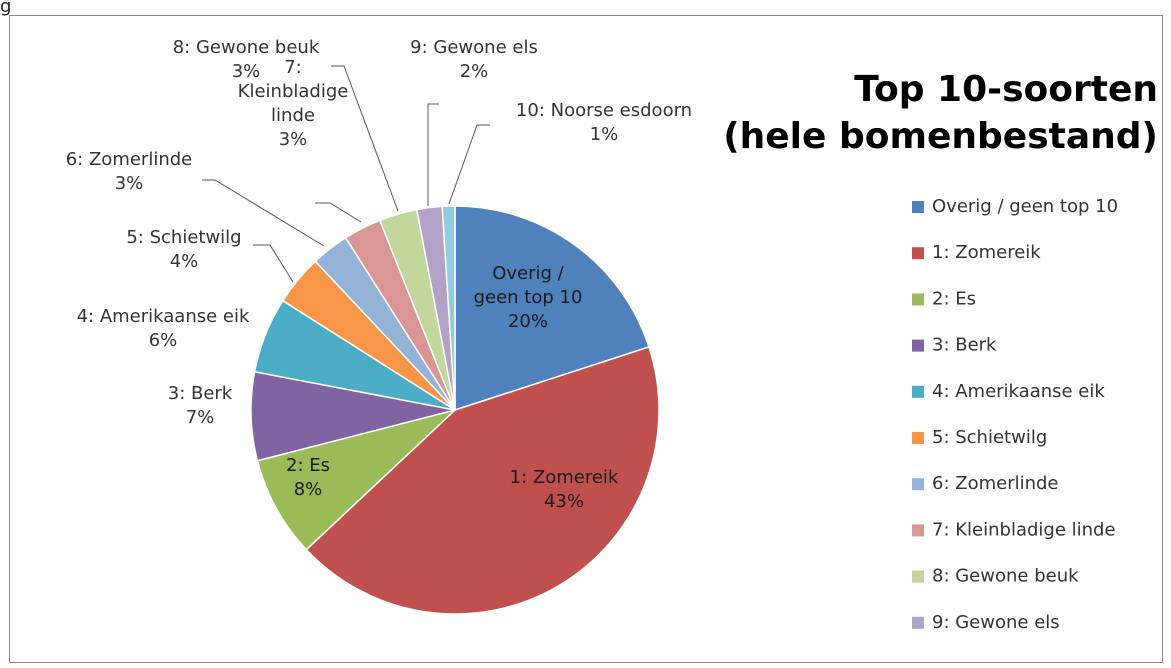  Describe the element at coordinates (308, 477) in the screenshot. I see `data-label: 2: Es 8%` at that location.